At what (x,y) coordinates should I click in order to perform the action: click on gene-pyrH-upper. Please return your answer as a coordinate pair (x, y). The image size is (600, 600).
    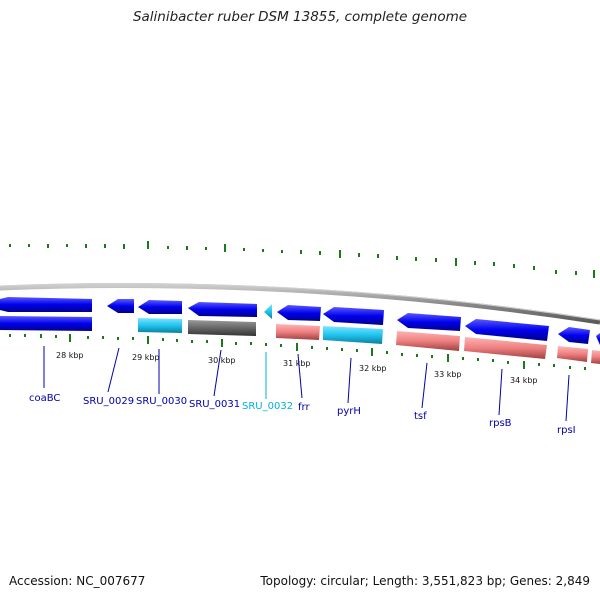
    Looking at the image, I should click on (353, 316).